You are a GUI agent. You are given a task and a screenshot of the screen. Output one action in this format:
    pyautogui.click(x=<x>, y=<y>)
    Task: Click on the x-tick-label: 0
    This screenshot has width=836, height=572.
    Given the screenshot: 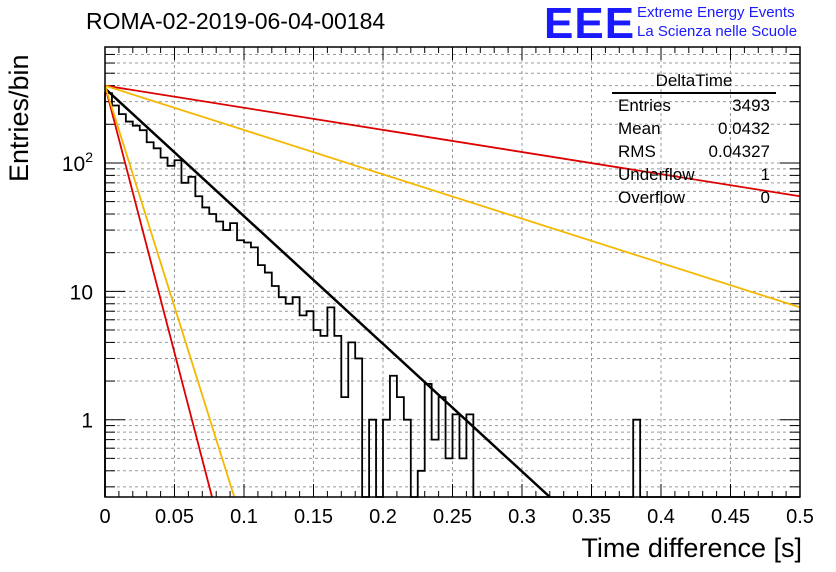 What is the action you would take?
    pyautogui.click(x=104, y=517)
    